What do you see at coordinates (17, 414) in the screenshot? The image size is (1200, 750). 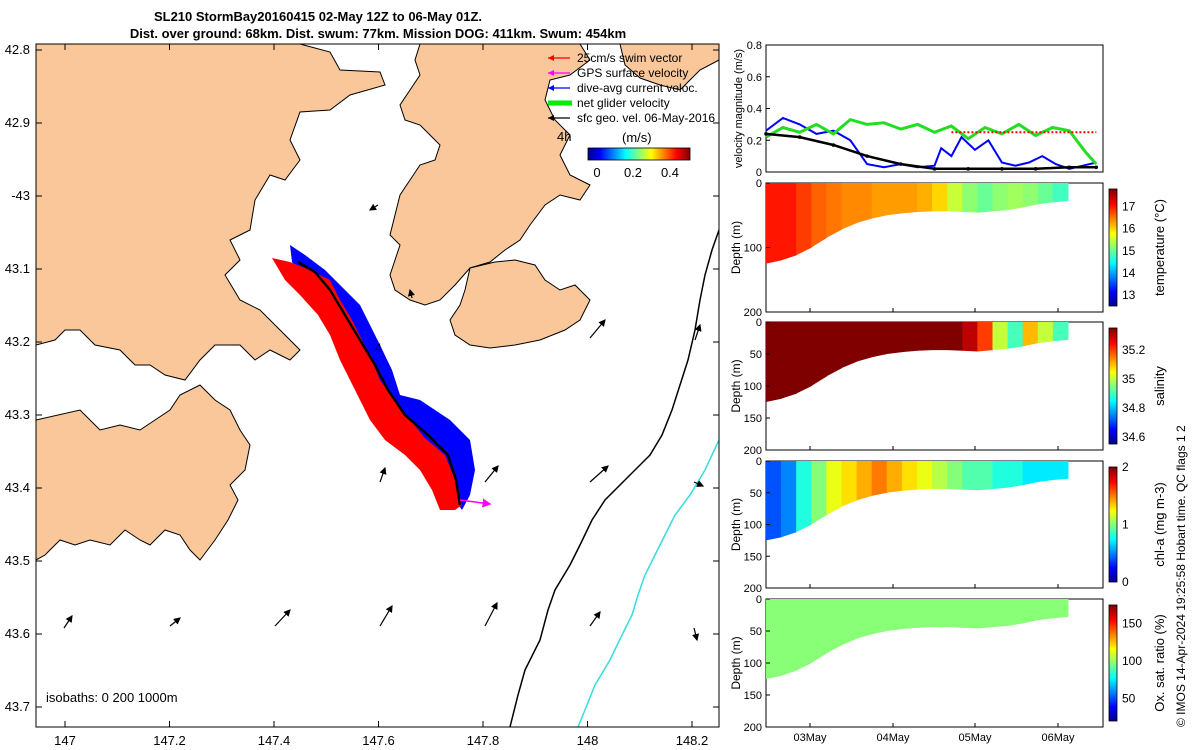 I see `lat-tick-label: 43.3` at bounding box center [17, 414].